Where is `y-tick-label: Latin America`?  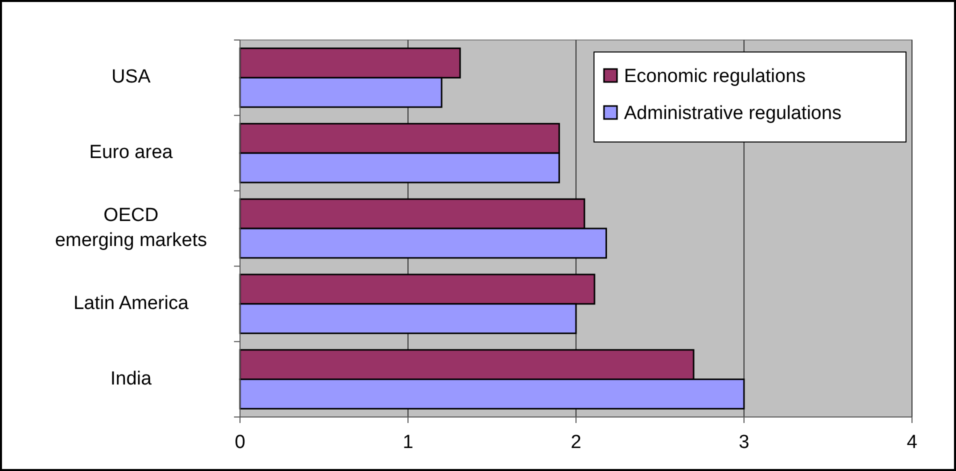 y-tick-label: Latin America is located at coordinates (131, 303).